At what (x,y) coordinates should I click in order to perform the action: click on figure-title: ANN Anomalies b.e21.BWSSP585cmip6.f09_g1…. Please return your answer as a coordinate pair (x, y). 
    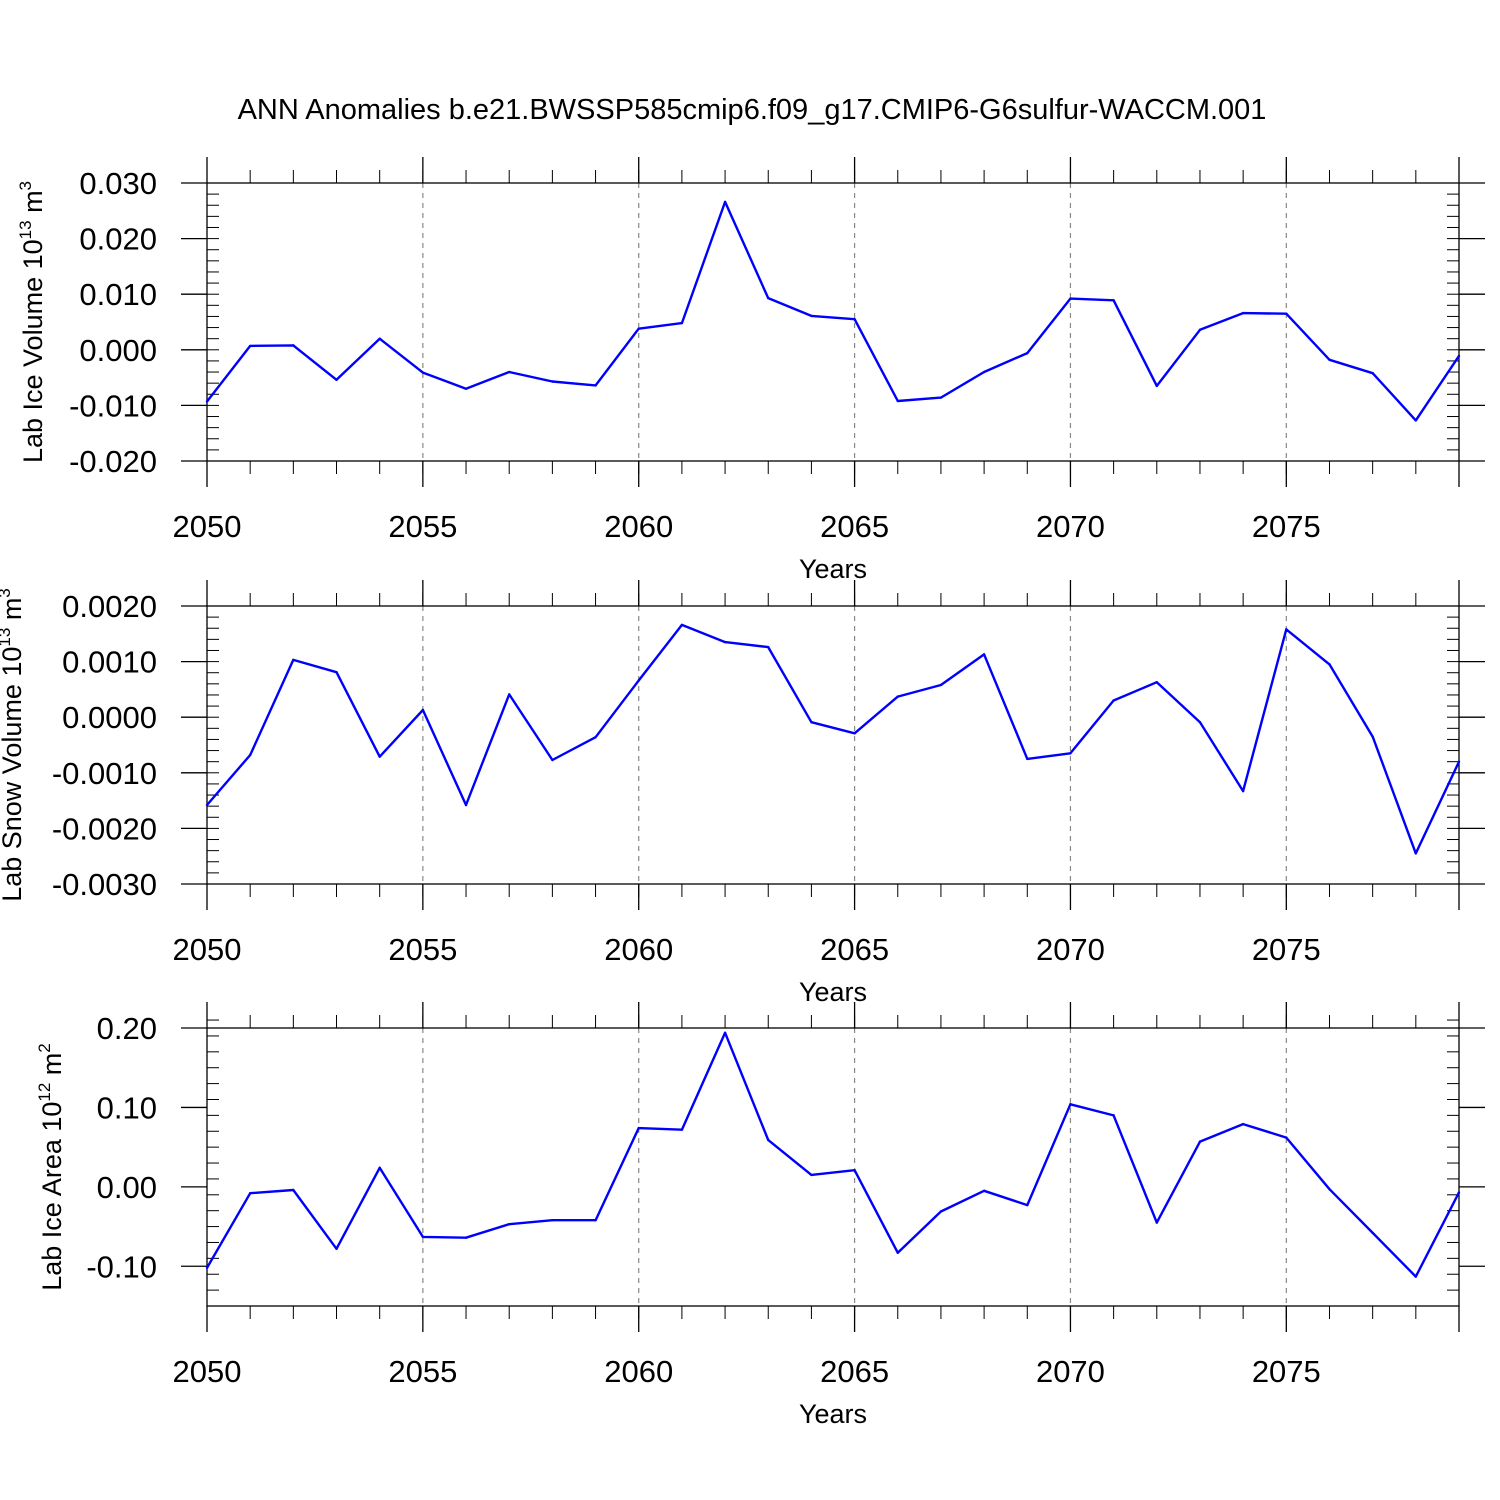
    Looking at the image, I should click on (752, 110).